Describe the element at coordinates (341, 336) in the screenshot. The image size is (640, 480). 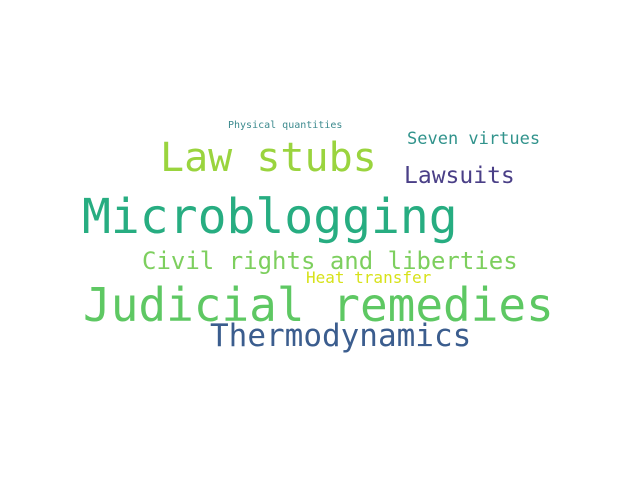
I see `word-thermodynamics: Thermodynamics` at that location.